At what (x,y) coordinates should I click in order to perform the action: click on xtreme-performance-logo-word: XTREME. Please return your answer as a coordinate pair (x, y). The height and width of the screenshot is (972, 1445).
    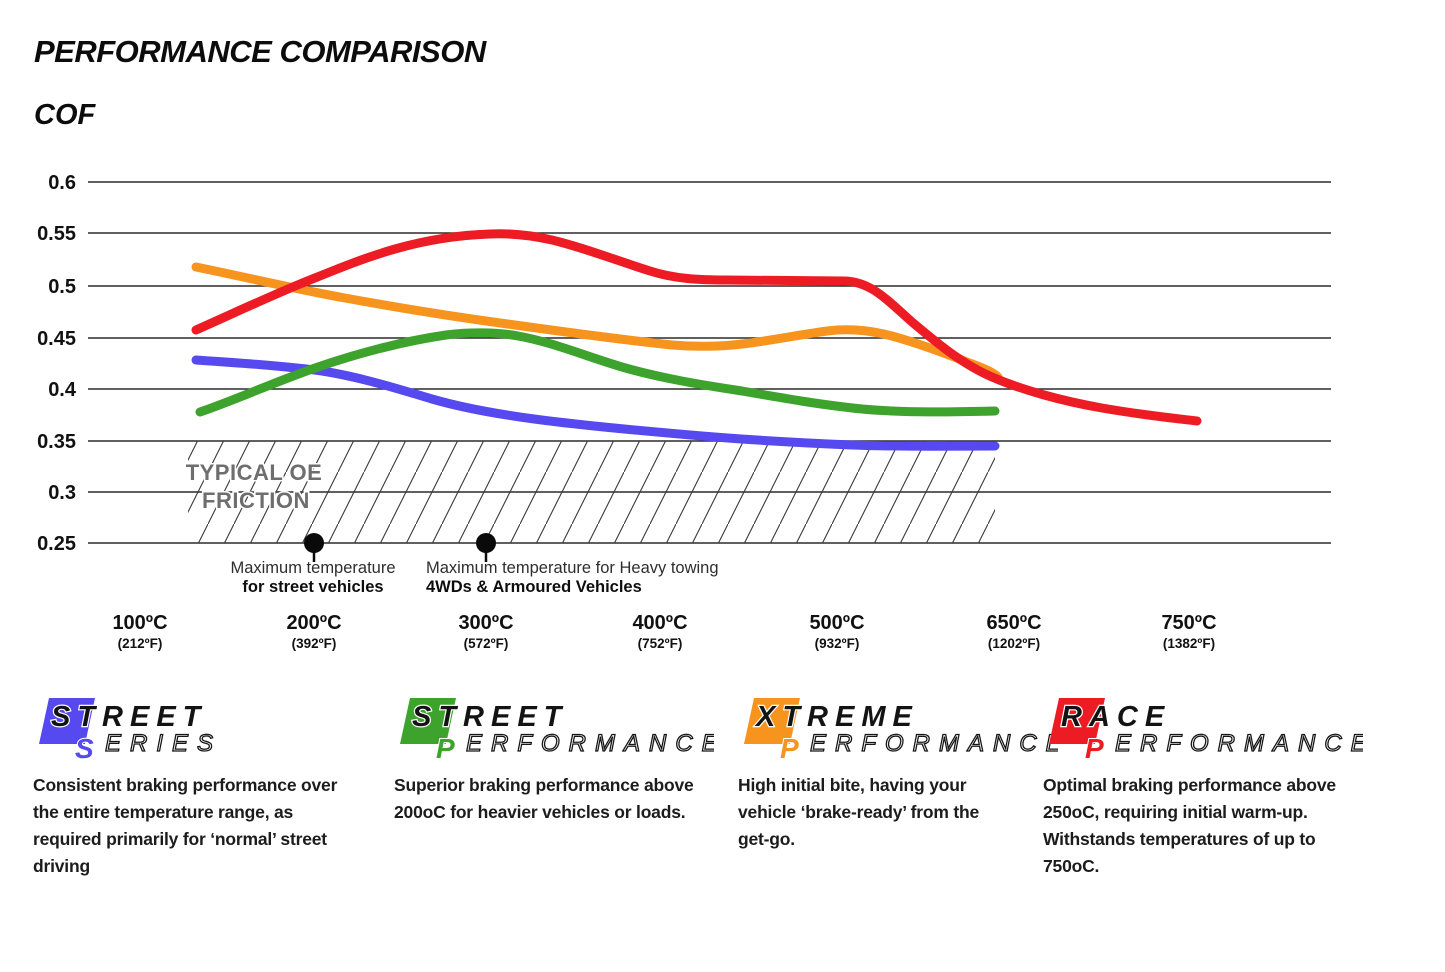
    Looking at the image, I should click on (836, 717).